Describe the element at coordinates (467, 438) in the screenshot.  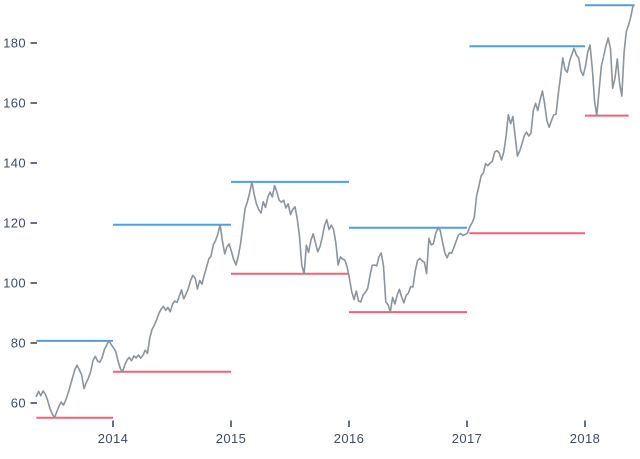
I see `x-tick-label: 2017` at that location.